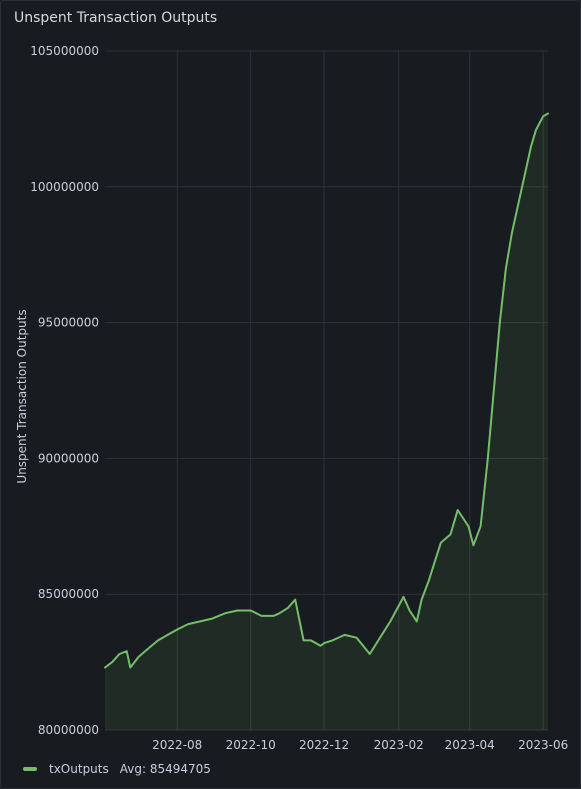 Image resolution: width=581 pixels, height=789 pixels. I want to click on y-axis-label: Unspent Transaction Outputs, so click(22, 396).